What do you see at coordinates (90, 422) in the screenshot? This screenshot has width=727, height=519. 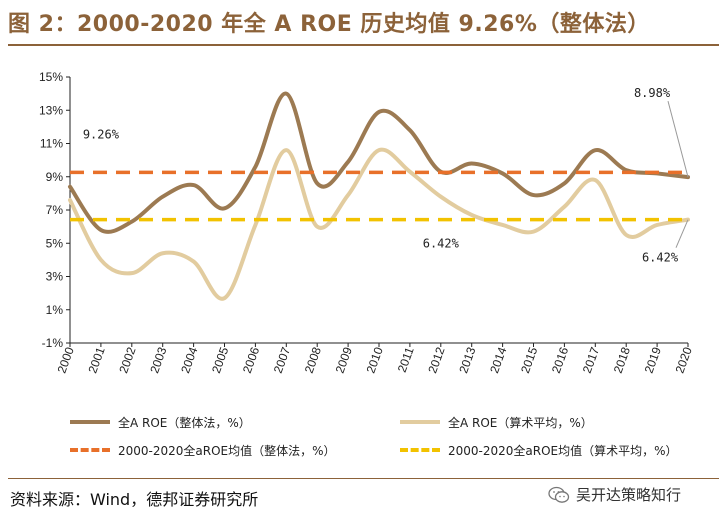 I see `legend-swatch-roe-overall` at bounding box center [90, 422].